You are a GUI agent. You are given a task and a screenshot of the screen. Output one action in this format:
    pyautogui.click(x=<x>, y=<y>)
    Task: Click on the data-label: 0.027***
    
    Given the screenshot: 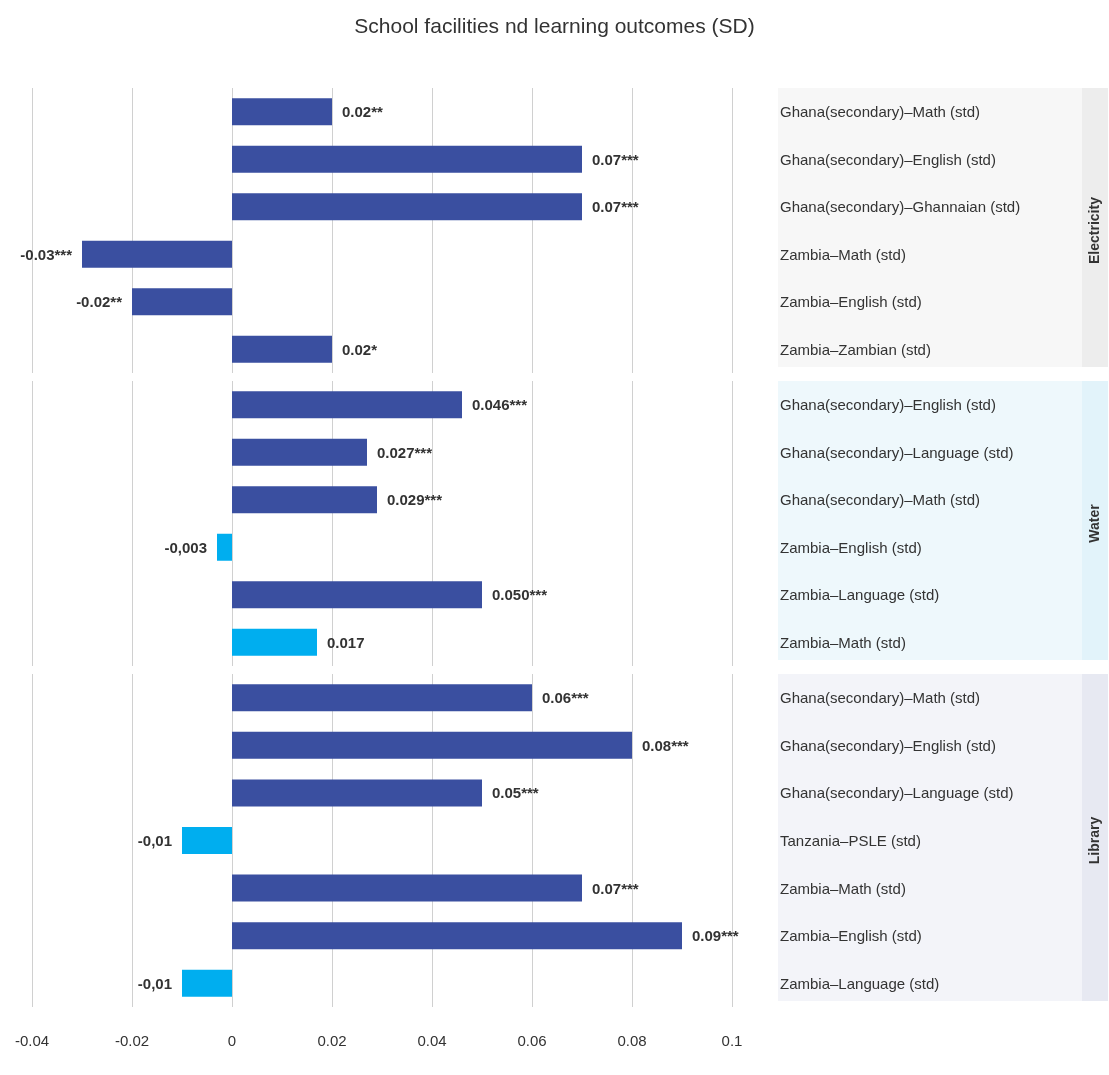 What is the action you would take?
    pyautogui.click(x=405, y=452)
    